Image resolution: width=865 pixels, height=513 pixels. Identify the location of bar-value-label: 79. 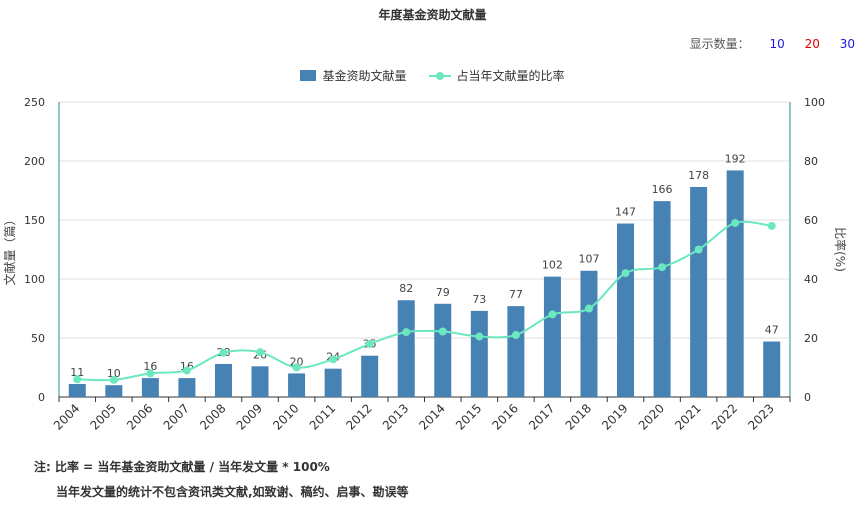
(443, 292).